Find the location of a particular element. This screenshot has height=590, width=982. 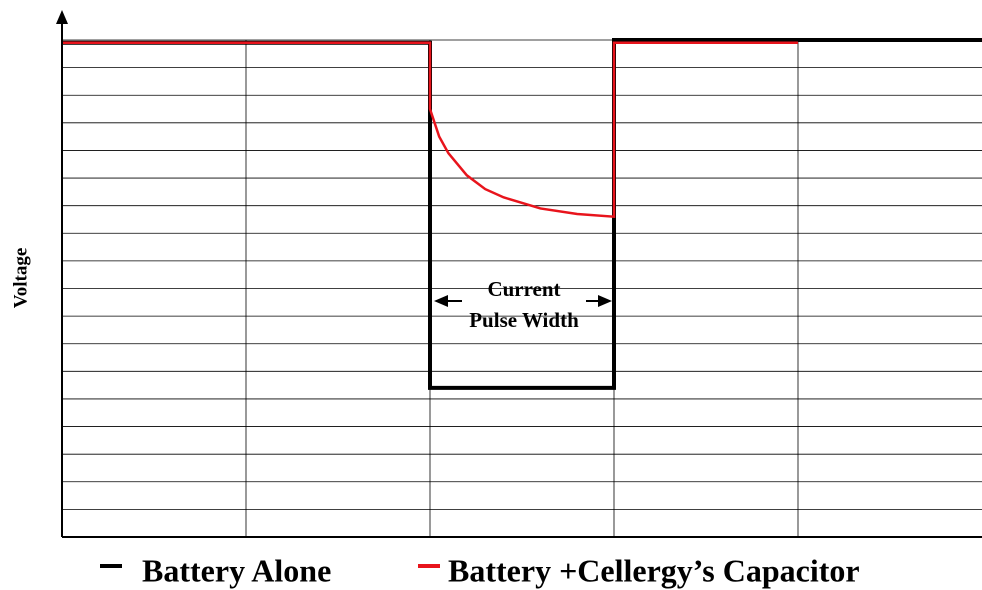

y-axis-arrow is located at coordinates (62, 17).